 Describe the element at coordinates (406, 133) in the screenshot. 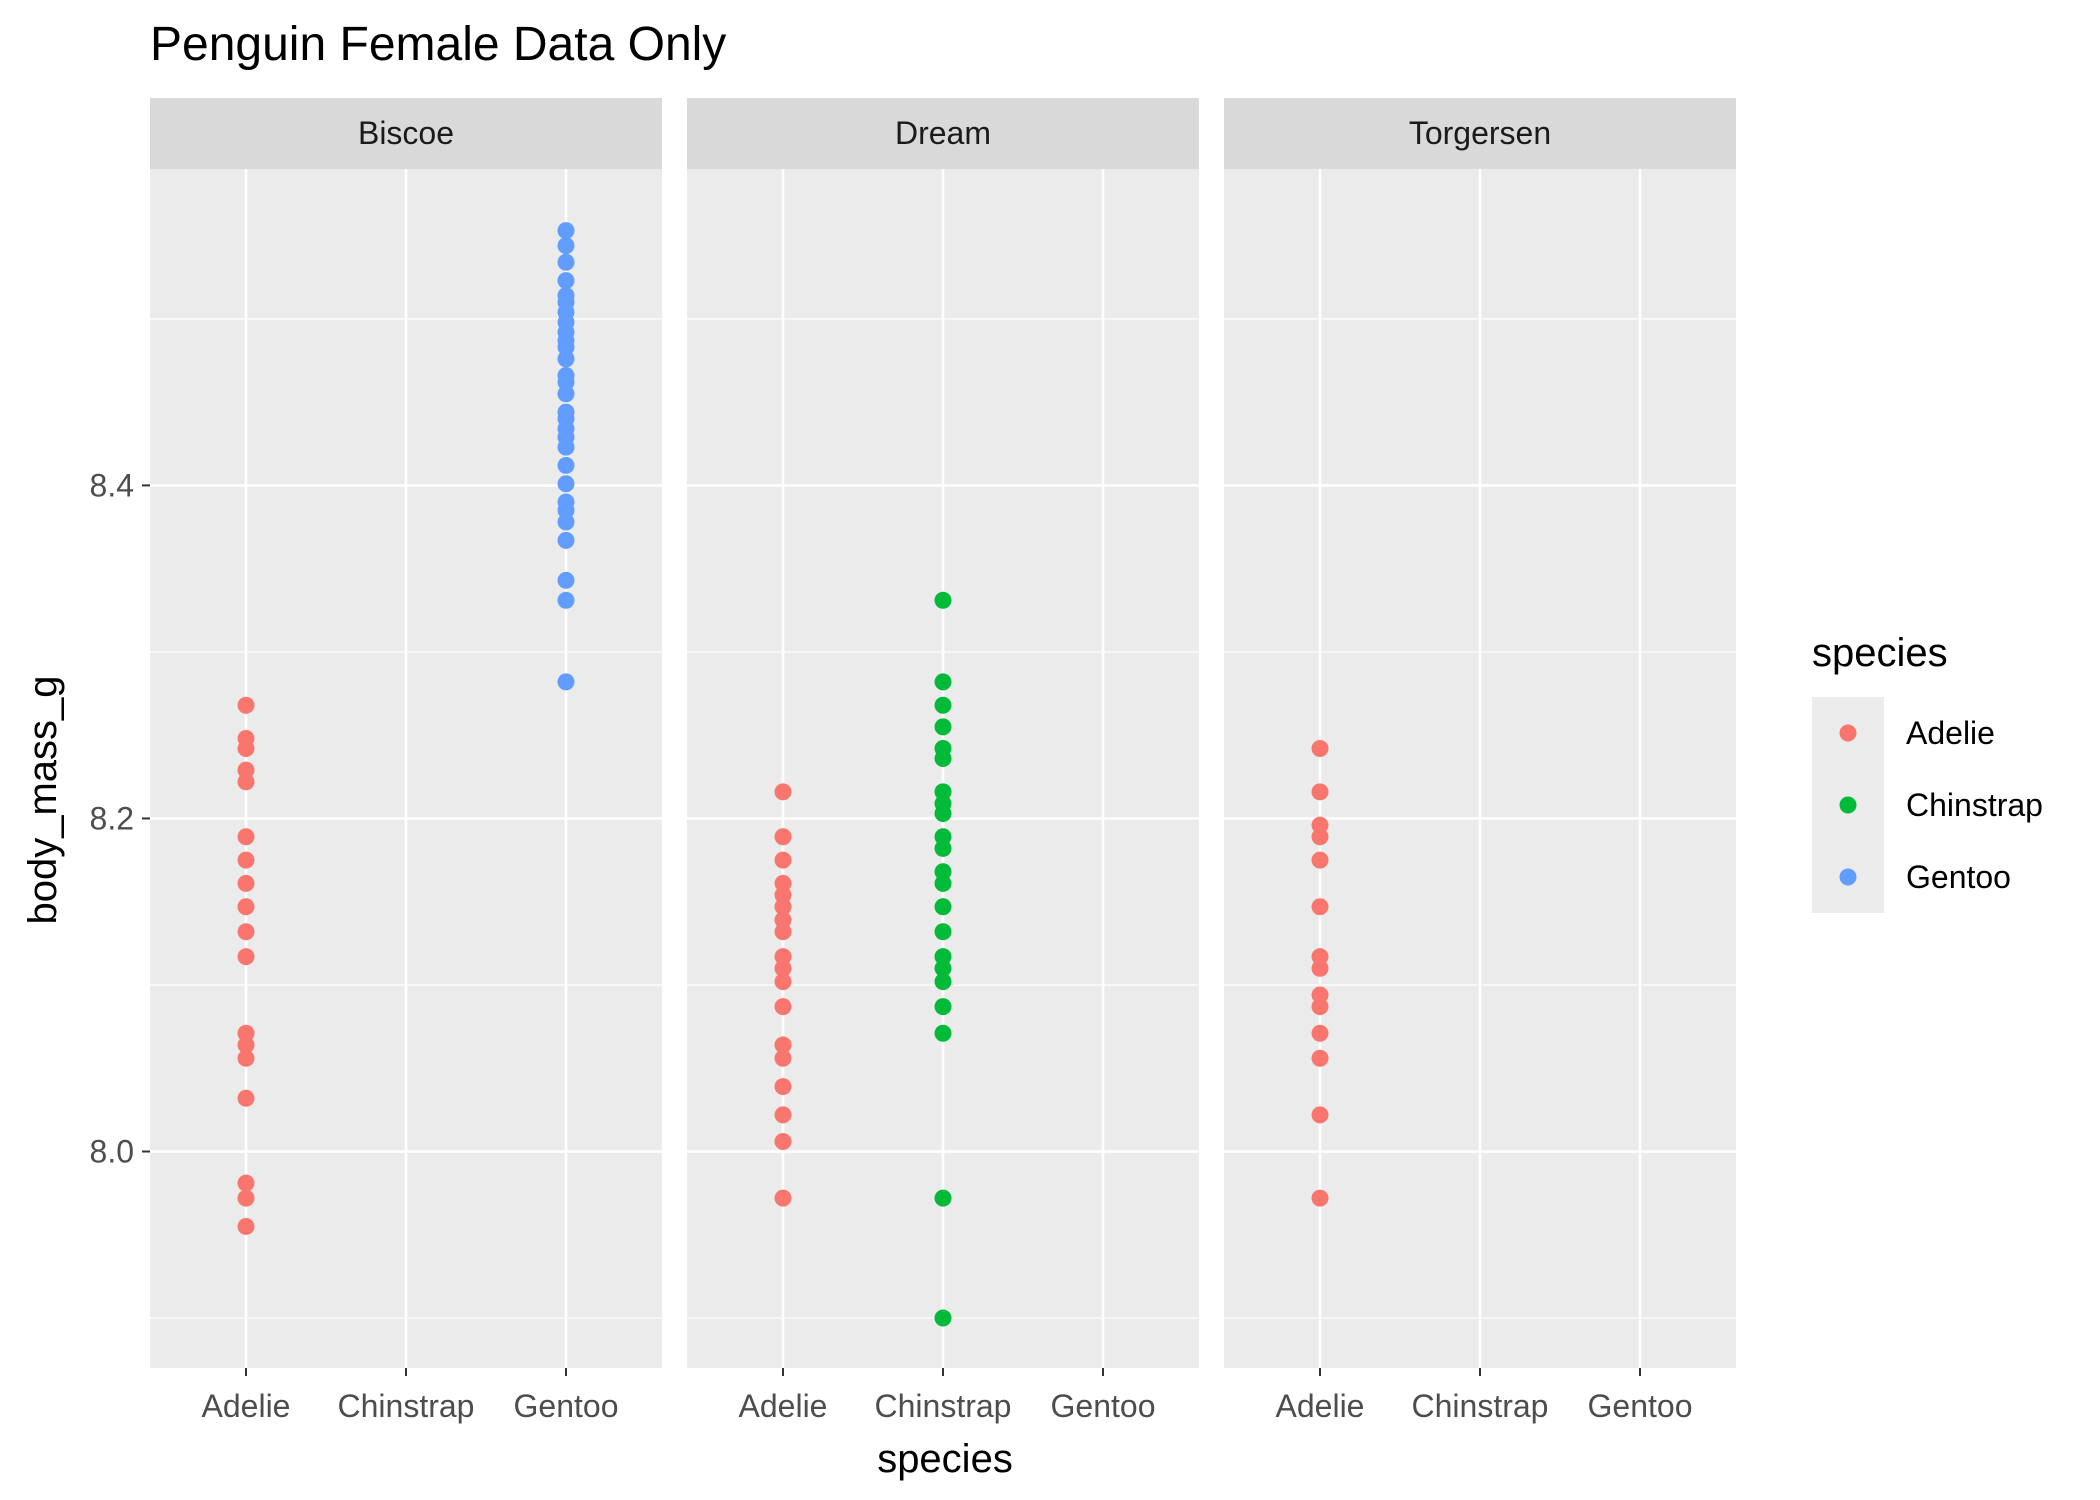

I see `facet-strip-label: Biscoe` at that location.